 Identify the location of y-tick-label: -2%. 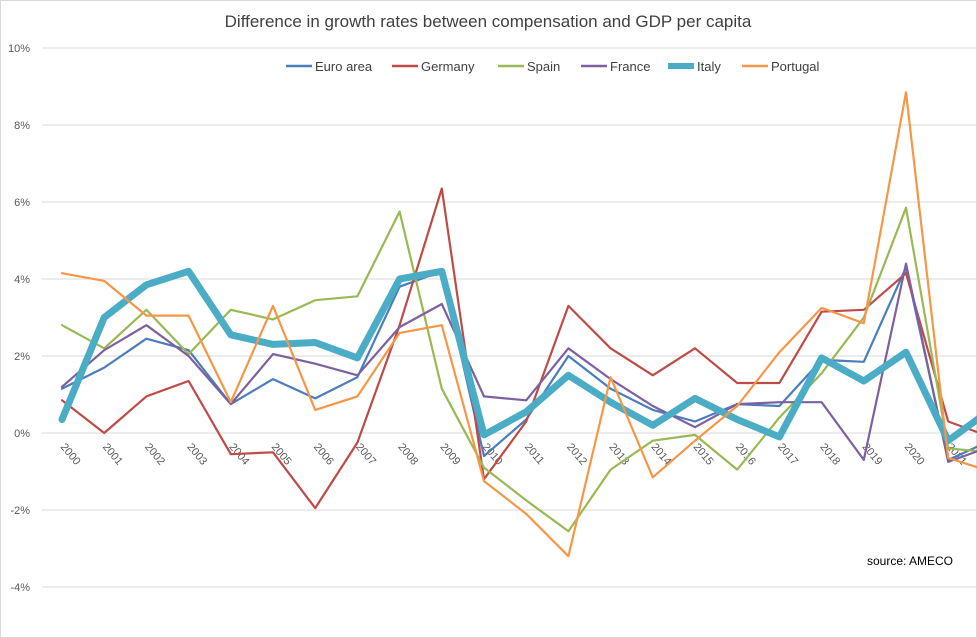
(20, 511).